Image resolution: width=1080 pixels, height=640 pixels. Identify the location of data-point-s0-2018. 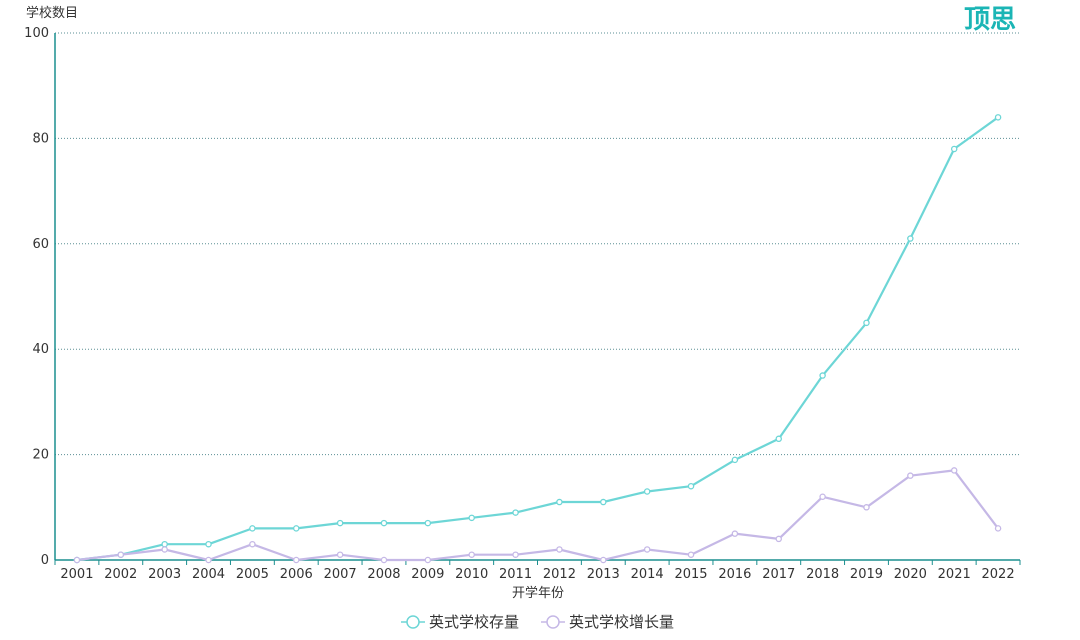
(822, 375).